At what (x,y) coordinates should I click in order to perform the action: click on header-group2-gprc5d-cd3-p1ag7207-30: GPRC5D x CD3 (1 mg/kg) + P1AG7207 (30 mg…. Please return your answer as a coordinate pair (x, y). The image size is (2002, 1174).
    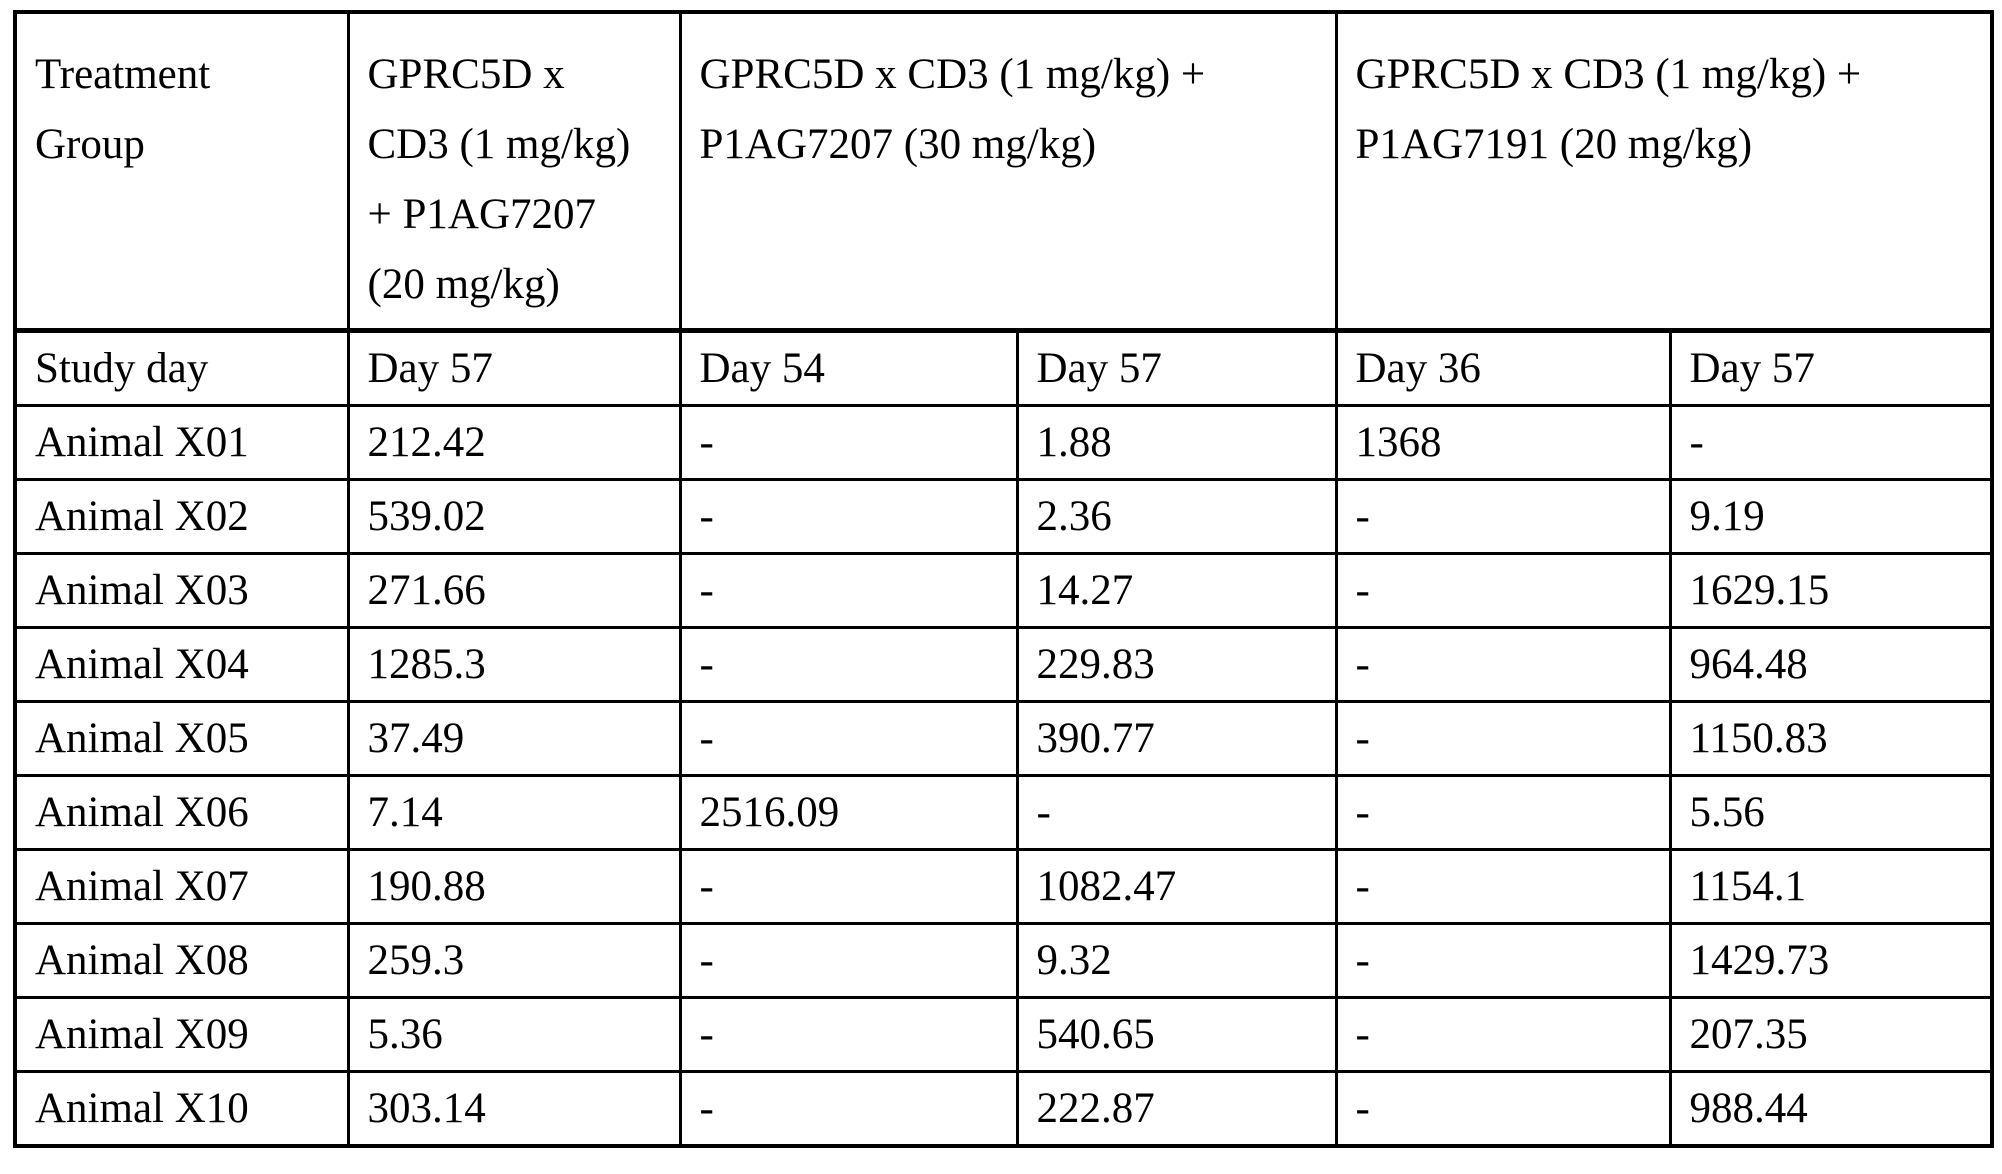
    Looking at the image, I should click on (1008, 171).